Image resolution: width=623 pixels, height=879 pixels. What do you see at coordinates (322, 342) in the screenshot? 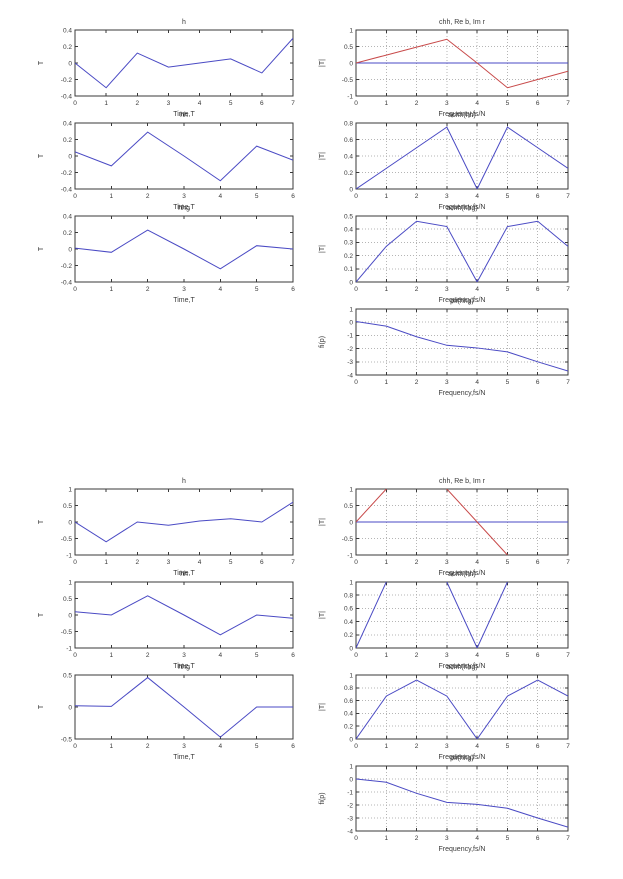
I see `y-axis-label: fi(p)` at bounding box center [322, 342].